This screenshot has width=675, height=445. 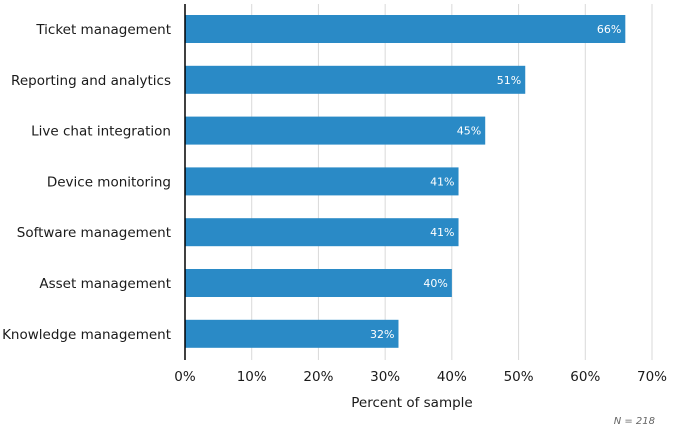 What do you see at coordinates (91, 81) in the screenshot?
I see `category-label: Reporting and analytics` at bounding box center [91, 81].